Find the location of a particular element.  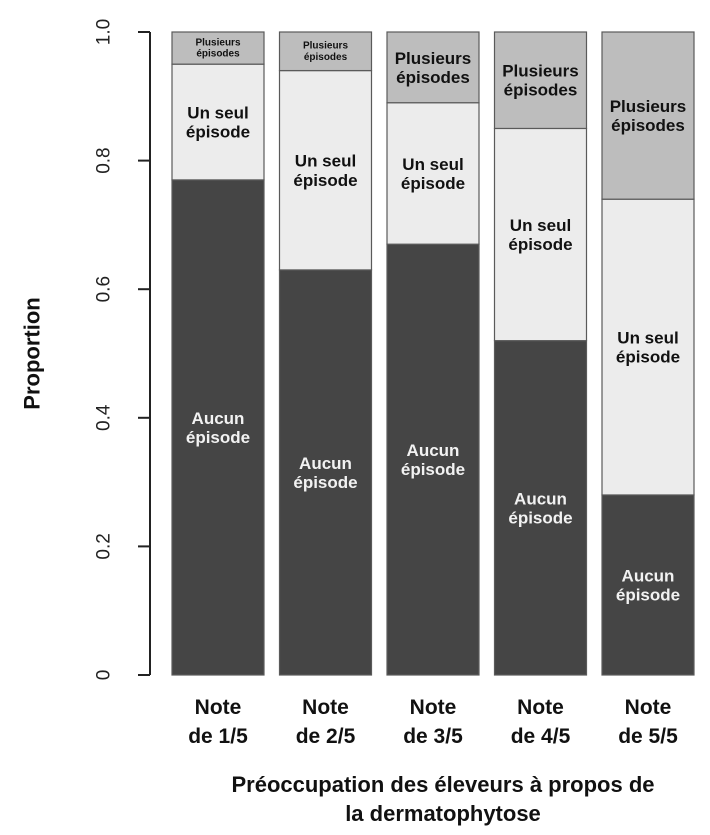

x-tick-label: Note de 4/5 is located at coordinates (541, 722).